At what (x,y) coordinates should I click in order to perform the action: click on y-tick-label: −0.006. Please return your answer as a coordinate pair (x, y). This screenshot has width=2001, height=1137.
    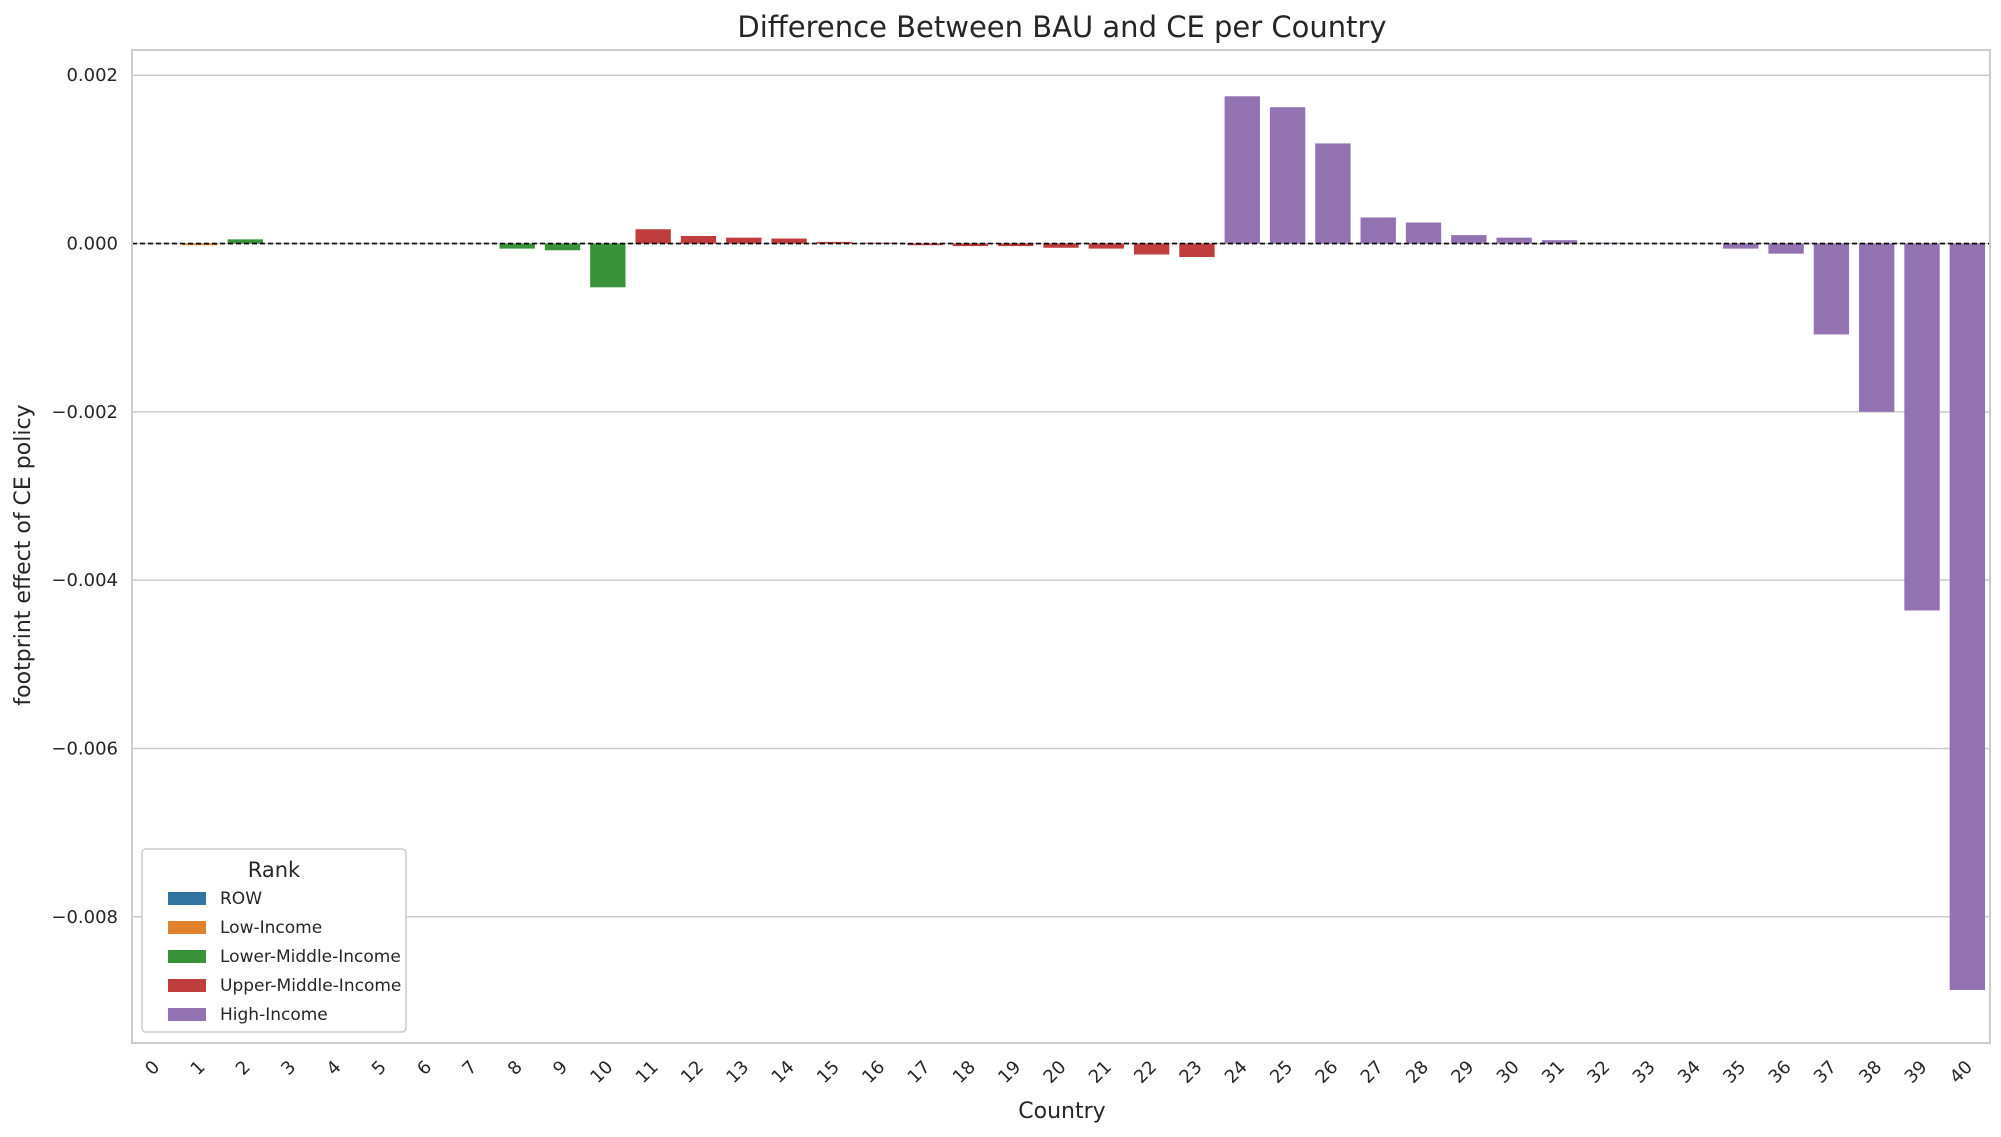
    Looking at the image, I should click on (84, 748).